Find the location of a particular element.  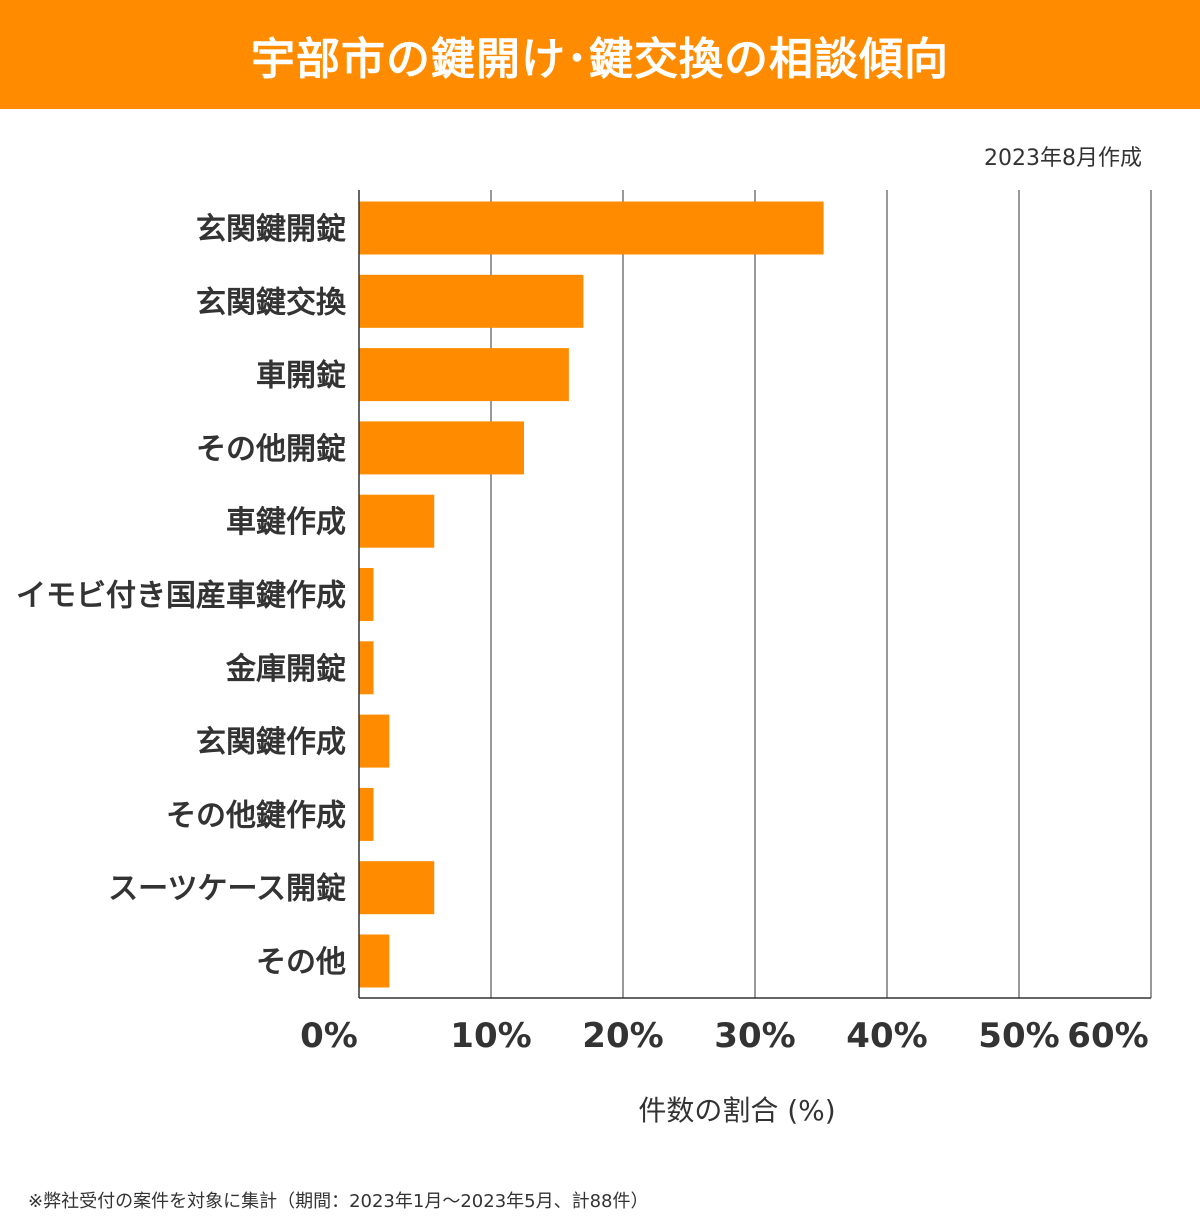

x-tick-label: 0% is located at coordinates (329, 1036).